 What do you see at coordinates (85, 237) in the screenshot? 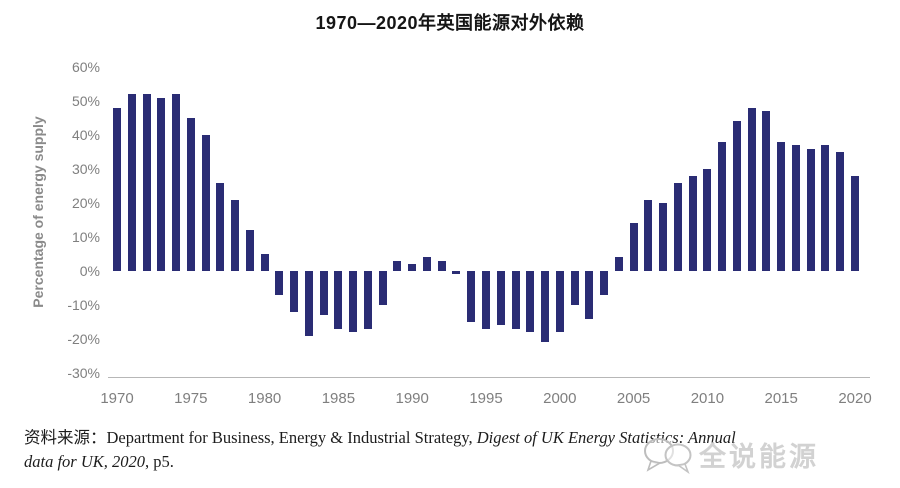
I see `y-tick-label: 10%` at bounding box center [85, 237].